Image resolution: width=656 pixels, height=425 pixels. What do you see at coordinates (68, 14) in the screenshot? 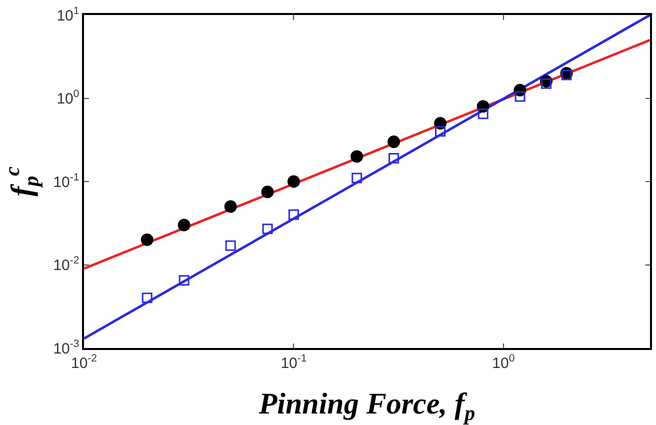
I see `y-tick-label: 10$^{1}$` at bounding box center [68, 14].